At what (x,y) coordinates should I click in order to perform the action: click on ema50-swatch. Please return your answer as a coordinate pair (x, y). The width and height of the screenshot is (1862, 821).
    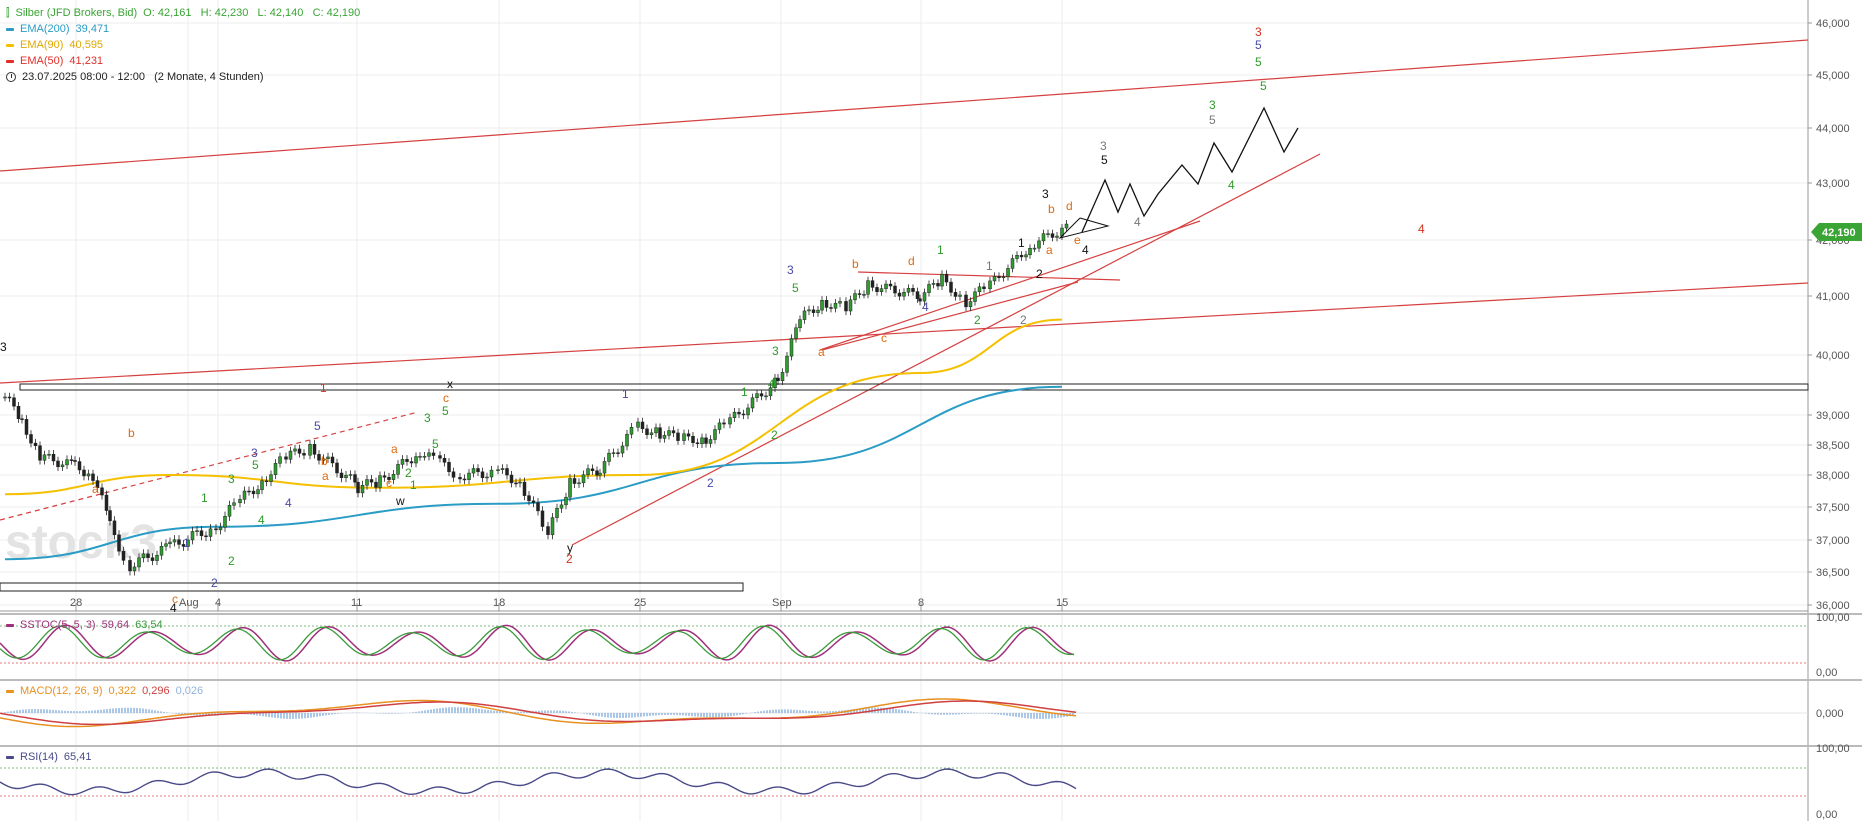
    Looking at the image, I should click on (10, 61).